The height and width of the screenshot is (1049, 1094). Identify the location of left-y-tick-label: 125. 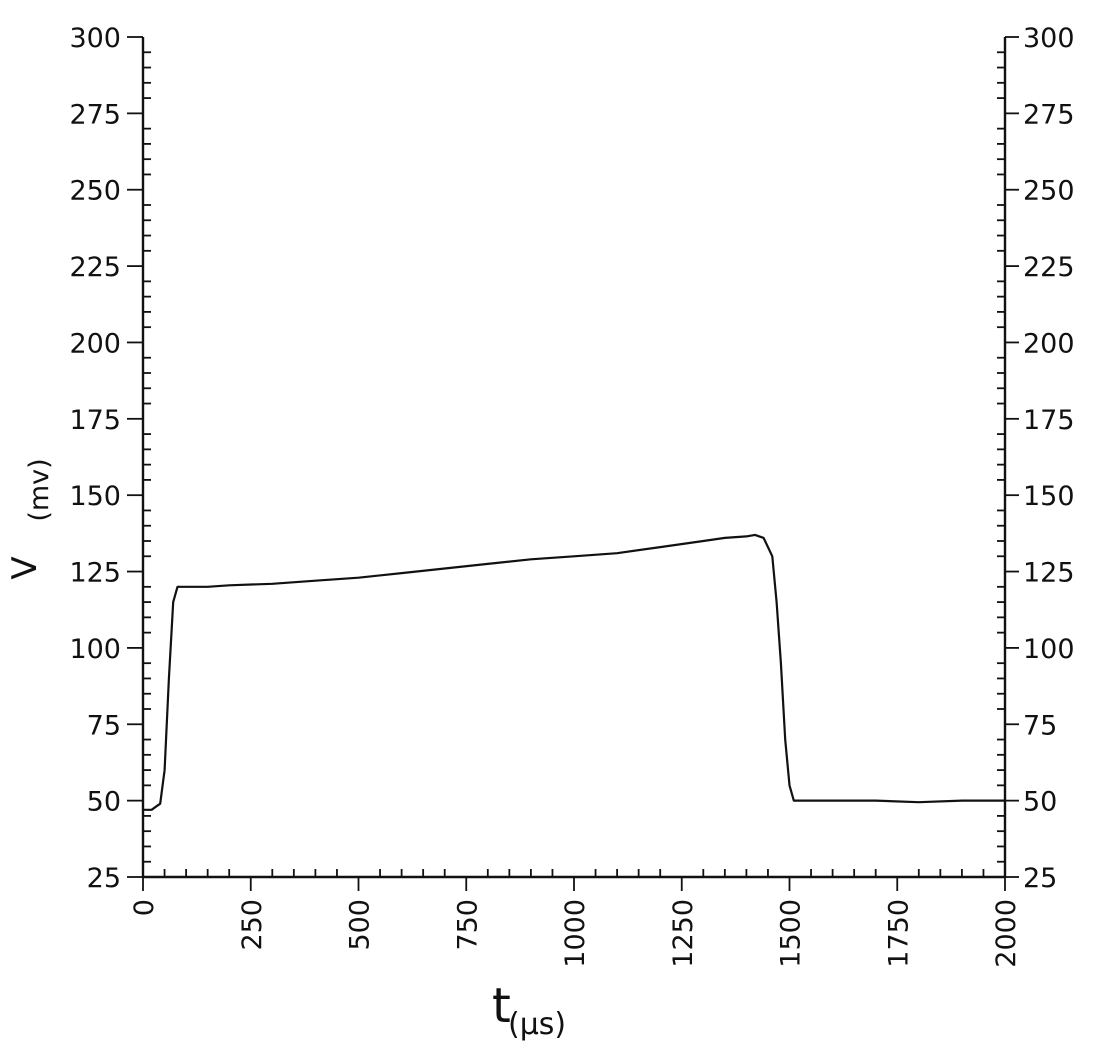
(95, 573).